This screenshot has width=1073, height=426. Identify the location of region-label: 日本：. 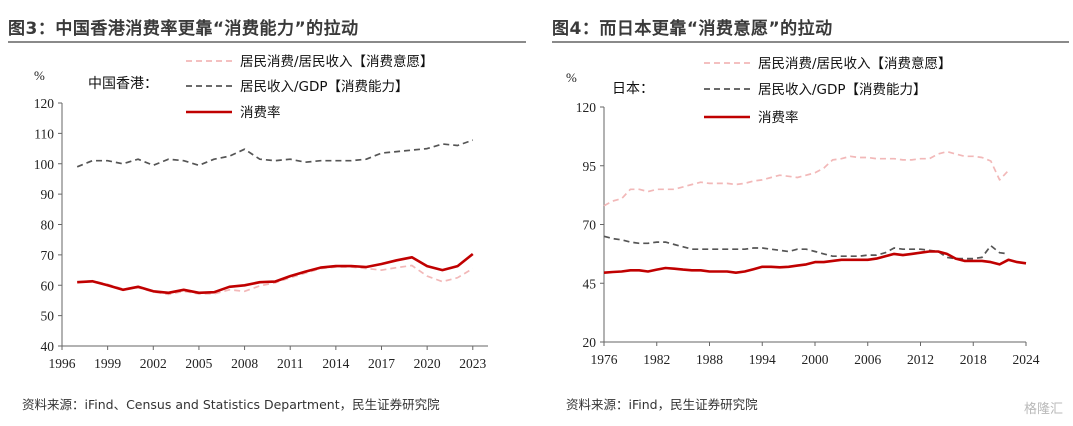
(633, 89).